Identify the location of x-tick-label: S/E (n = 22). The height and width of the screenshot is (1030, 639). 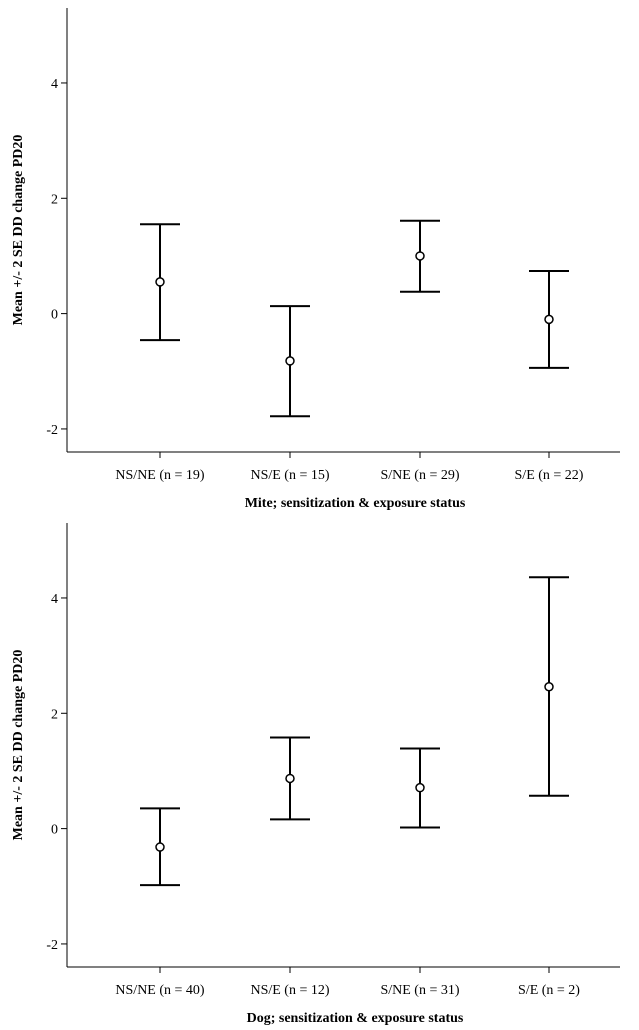
(549, 475).